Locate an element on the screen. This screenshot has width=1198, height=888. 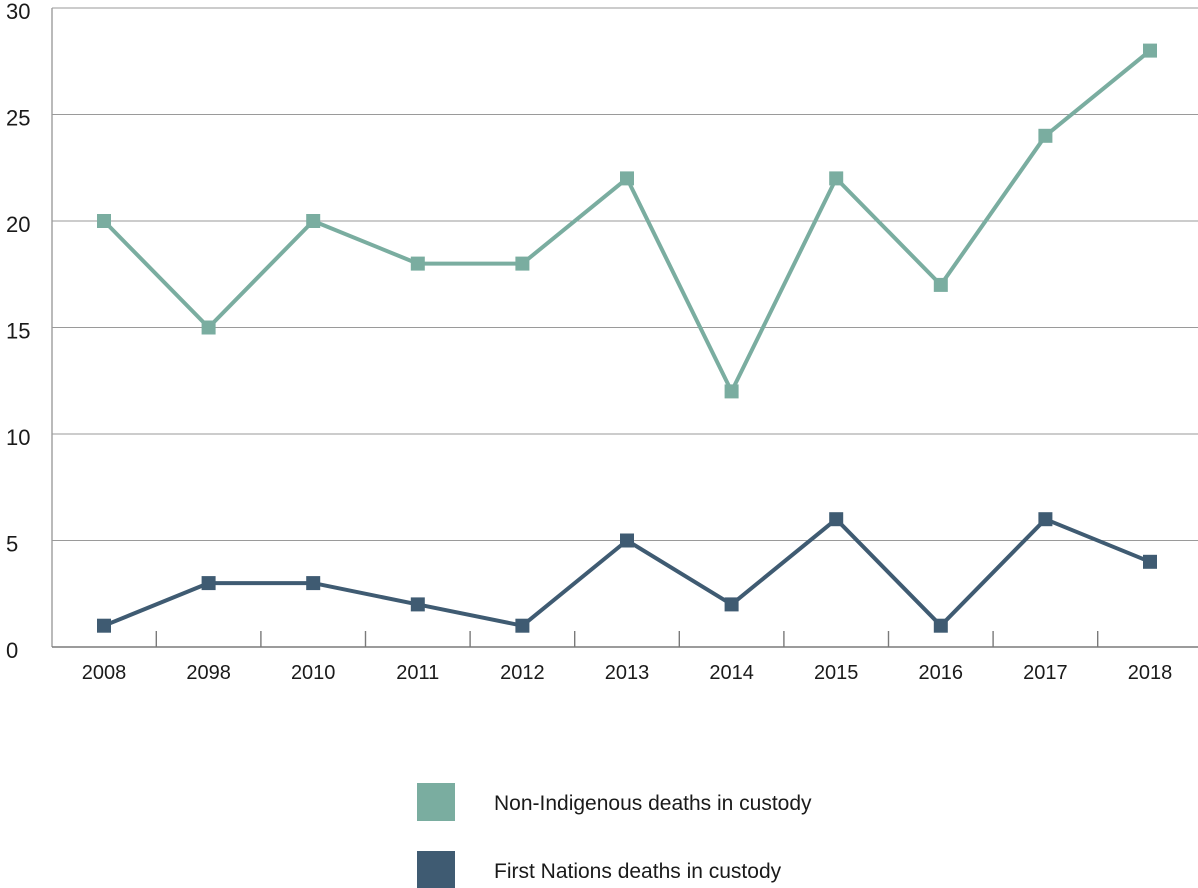
x-tick-label: 2015 is located at coordinates (836, 673).